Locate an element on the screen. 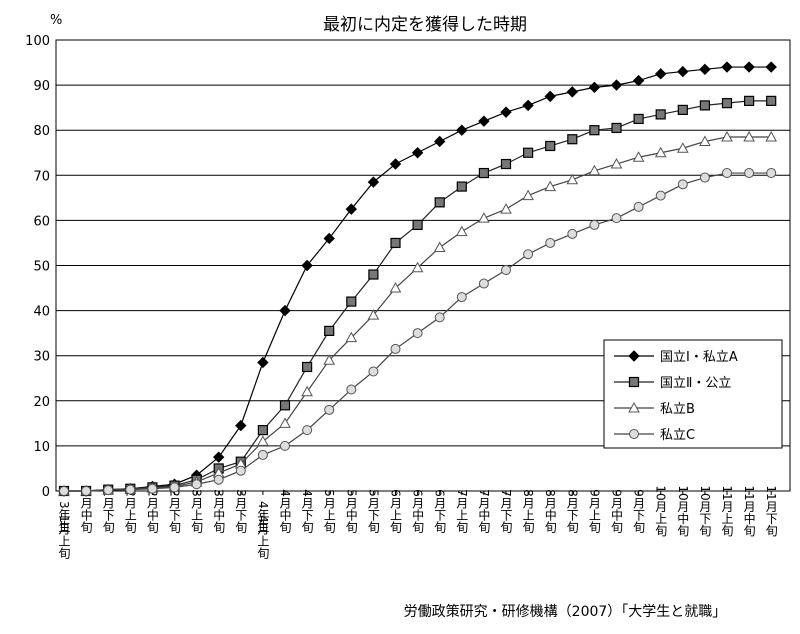 This screenshot has height=634, width=800. y-tick-label: 70 is located at coordinates (41, 176).